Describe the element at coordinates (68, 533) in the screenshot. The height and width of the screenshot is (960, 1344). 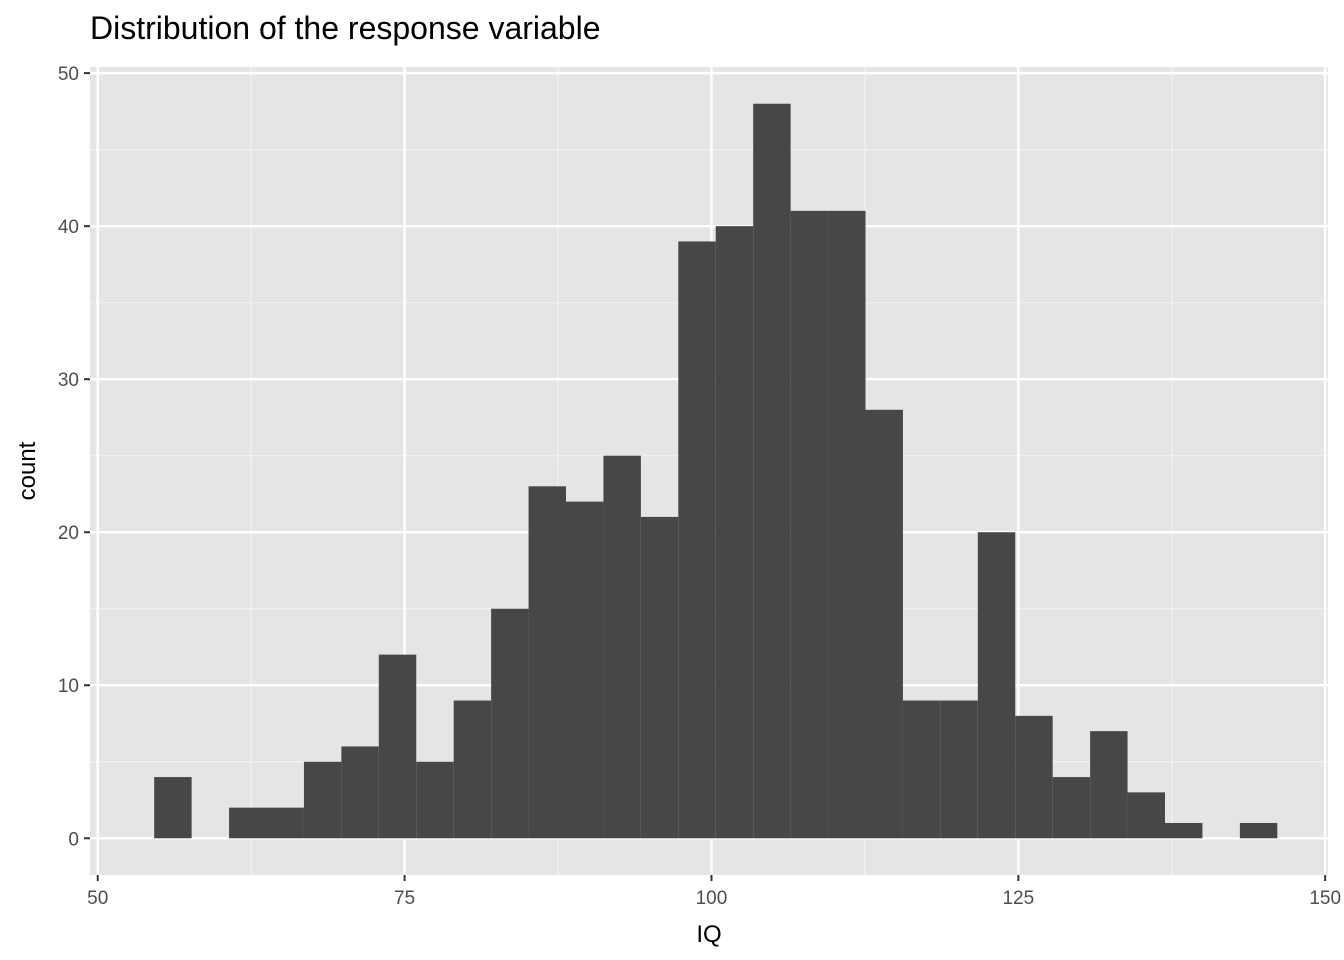
I see `y-tick-label: 20` at that location.